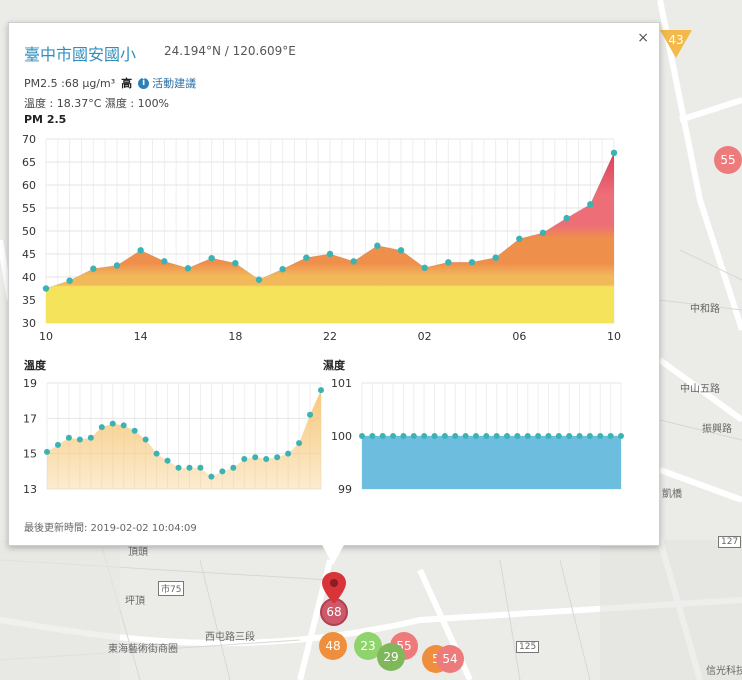  I want to click on pm25-x-tick: 18, so click(235, 336).